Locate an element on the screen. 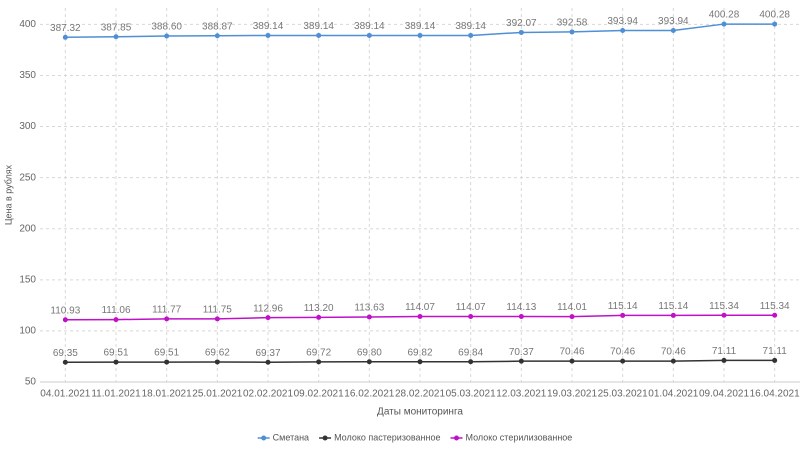  x-tick-label: 11.01.2021 is located at coordinates (116, 394).